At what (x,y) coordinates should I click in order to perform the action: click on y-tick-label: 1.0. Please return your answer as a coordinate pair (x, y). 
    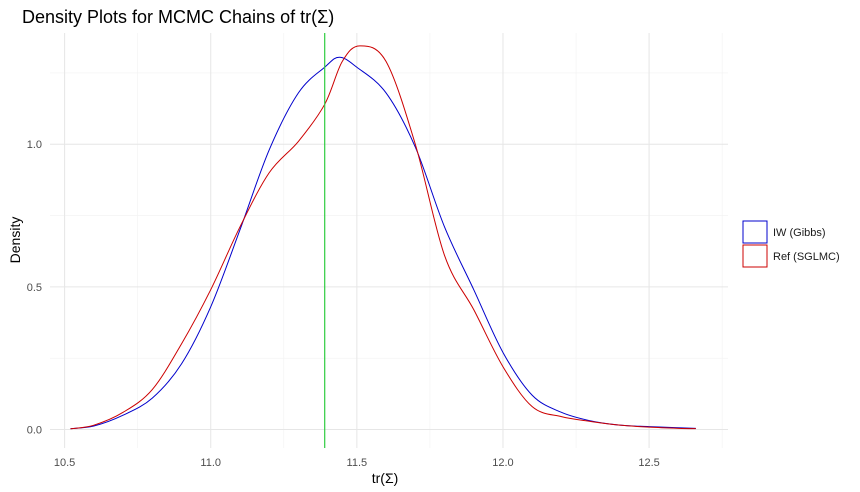
    Looking at the image, I should click on (34, 145).